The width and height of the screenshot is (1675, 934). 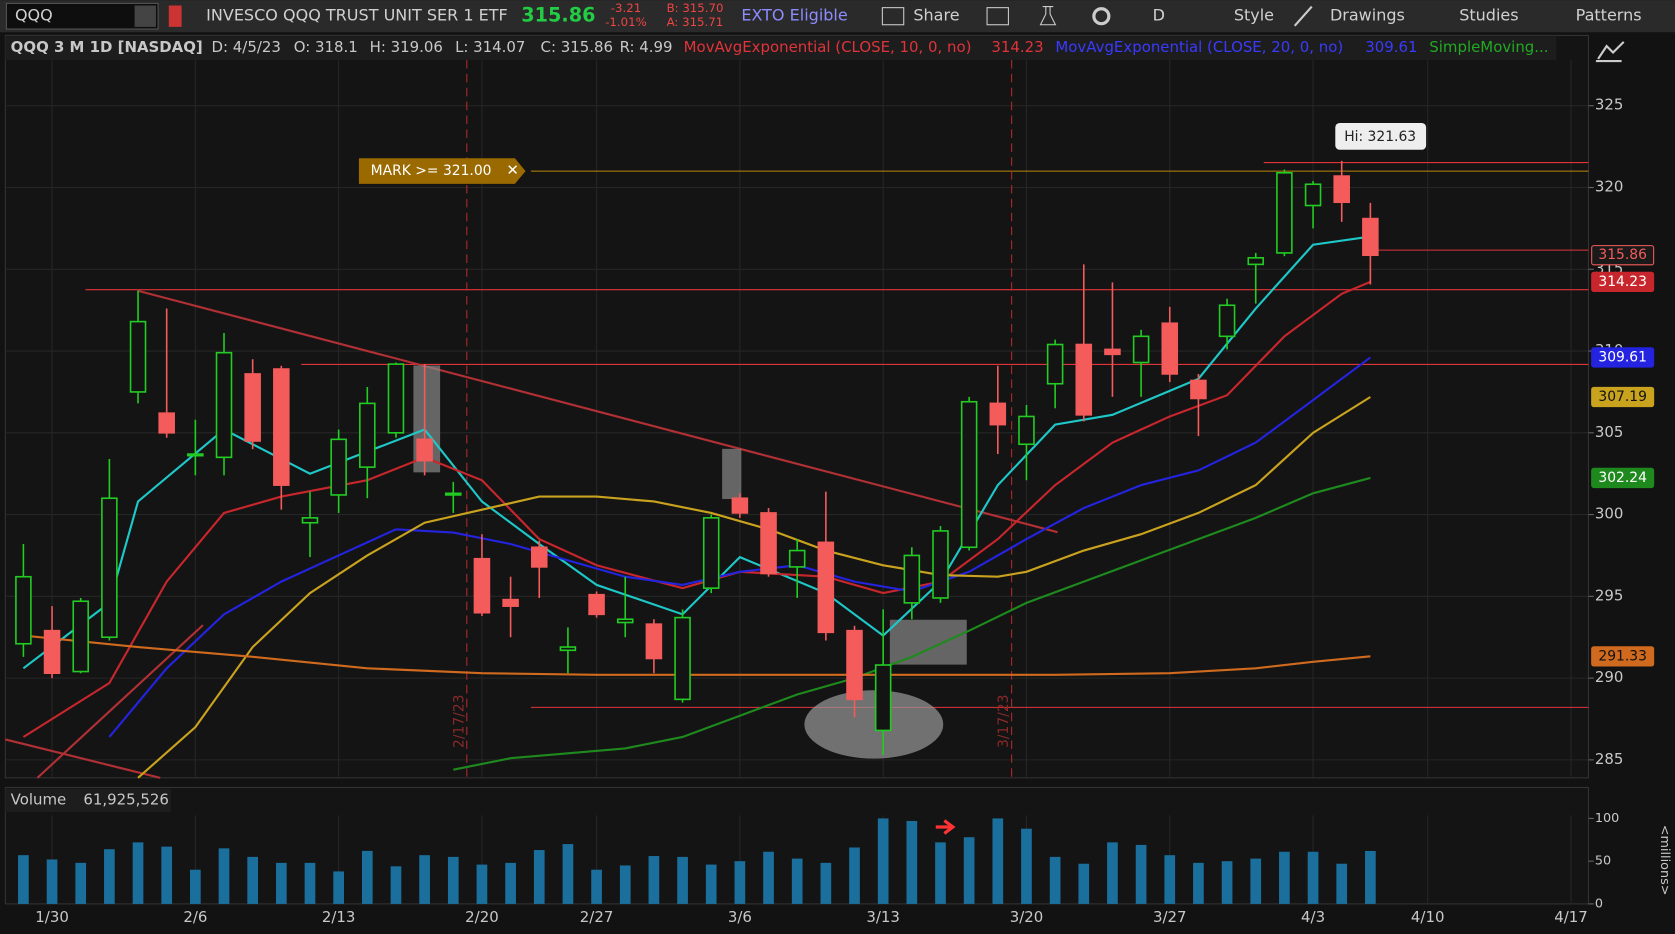 I want to click on moving-average, so click(x=697, y=655).